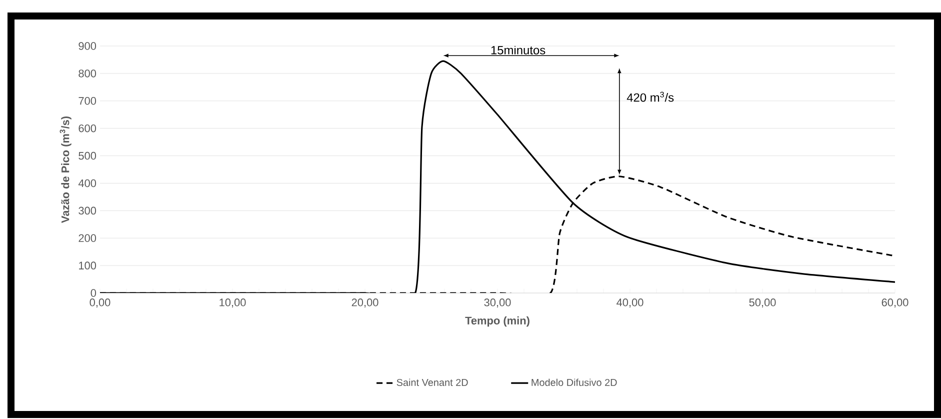 This screenshot has width=941, height=419. I want to click on y-tick-label: 200, so click(87, 238).